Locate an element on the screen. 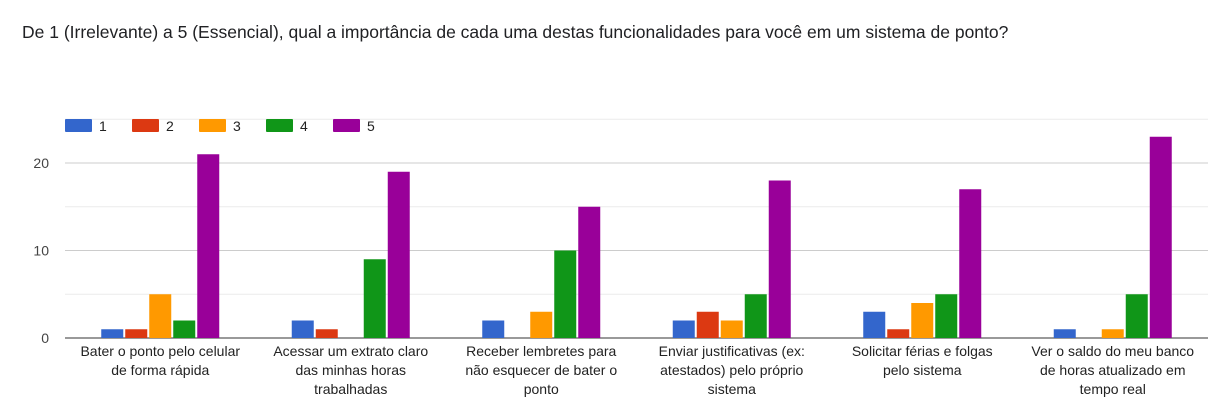 The width and height of the screenshot is (1231, 415). legend-label-3: 3 is located at coordinates (237, 126).